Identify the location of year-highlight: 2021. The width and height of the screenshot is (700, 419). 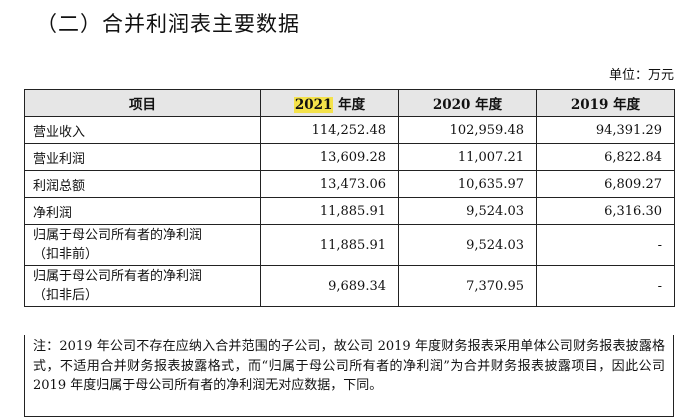
(313, 105).